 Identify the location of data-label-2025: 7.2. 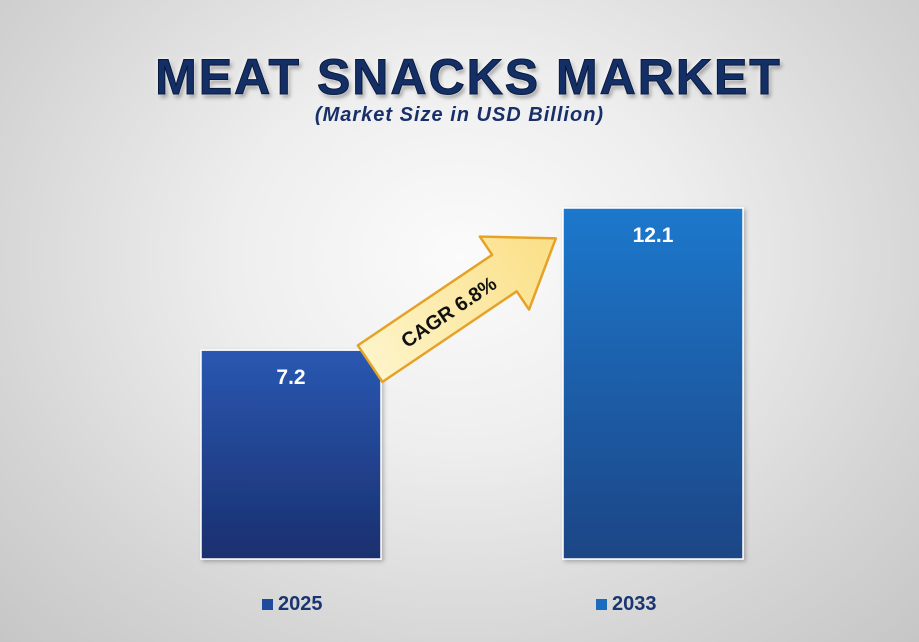
(290, 377).